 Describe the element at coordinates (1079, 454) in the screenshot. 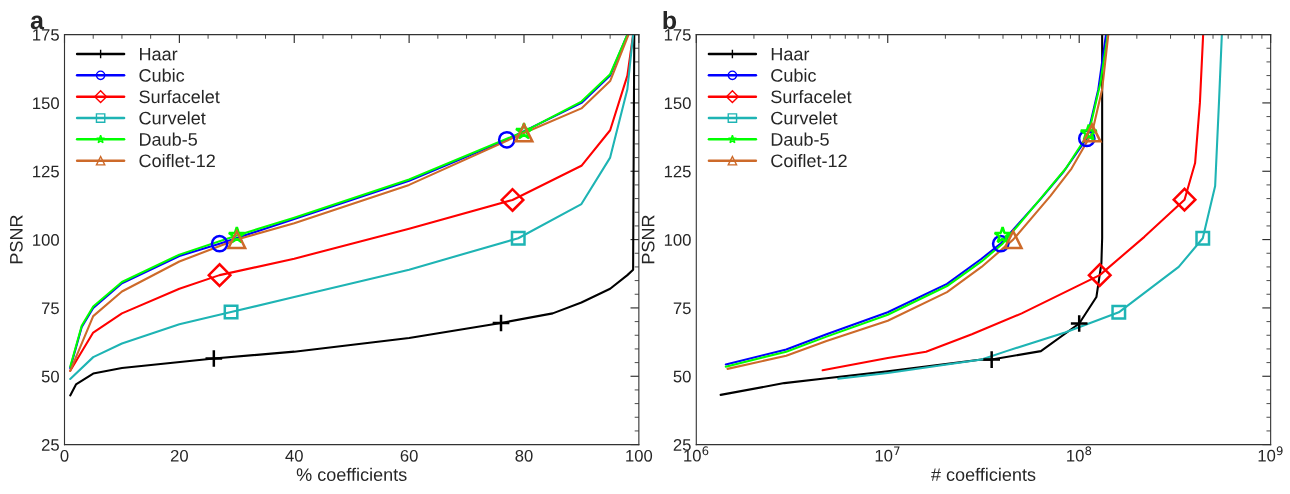

I see `x-tick-label: 10$^{8}$` at that location.